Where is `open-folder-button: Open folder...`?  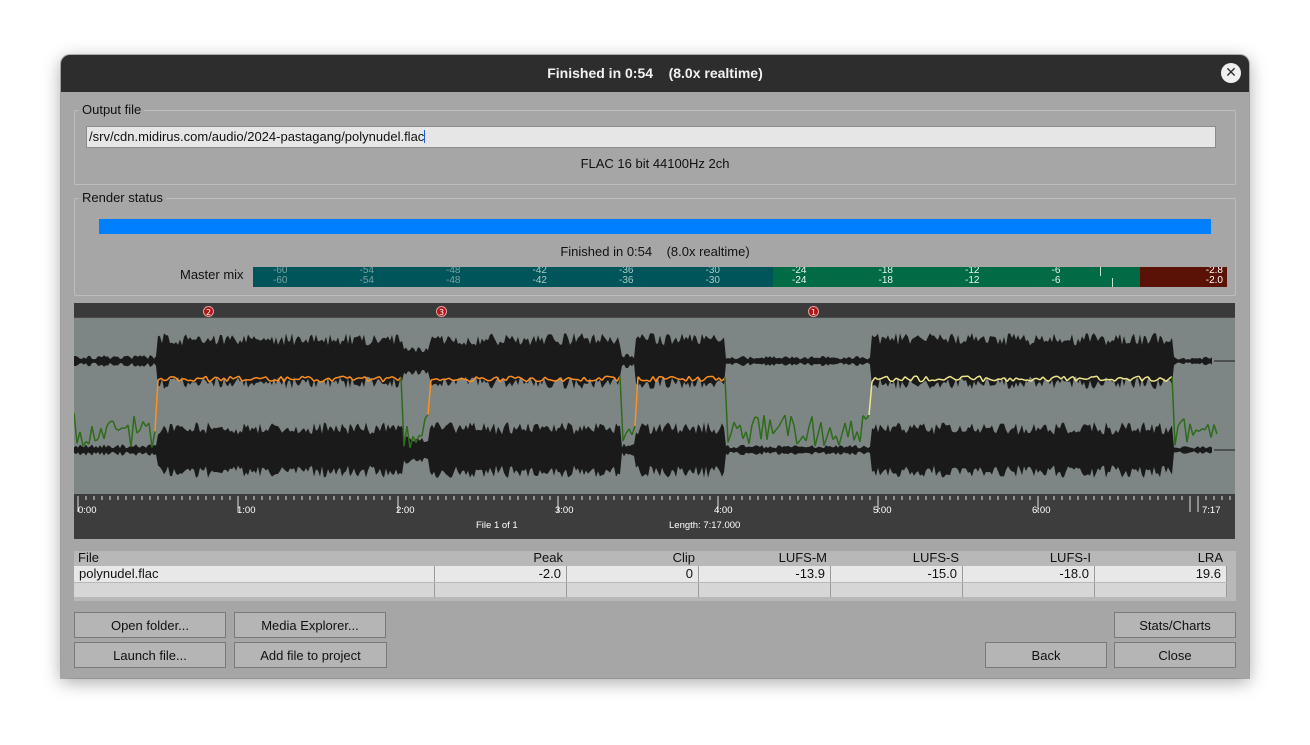 open-folder-button: Open folder... is located at coordinates (150, 625).